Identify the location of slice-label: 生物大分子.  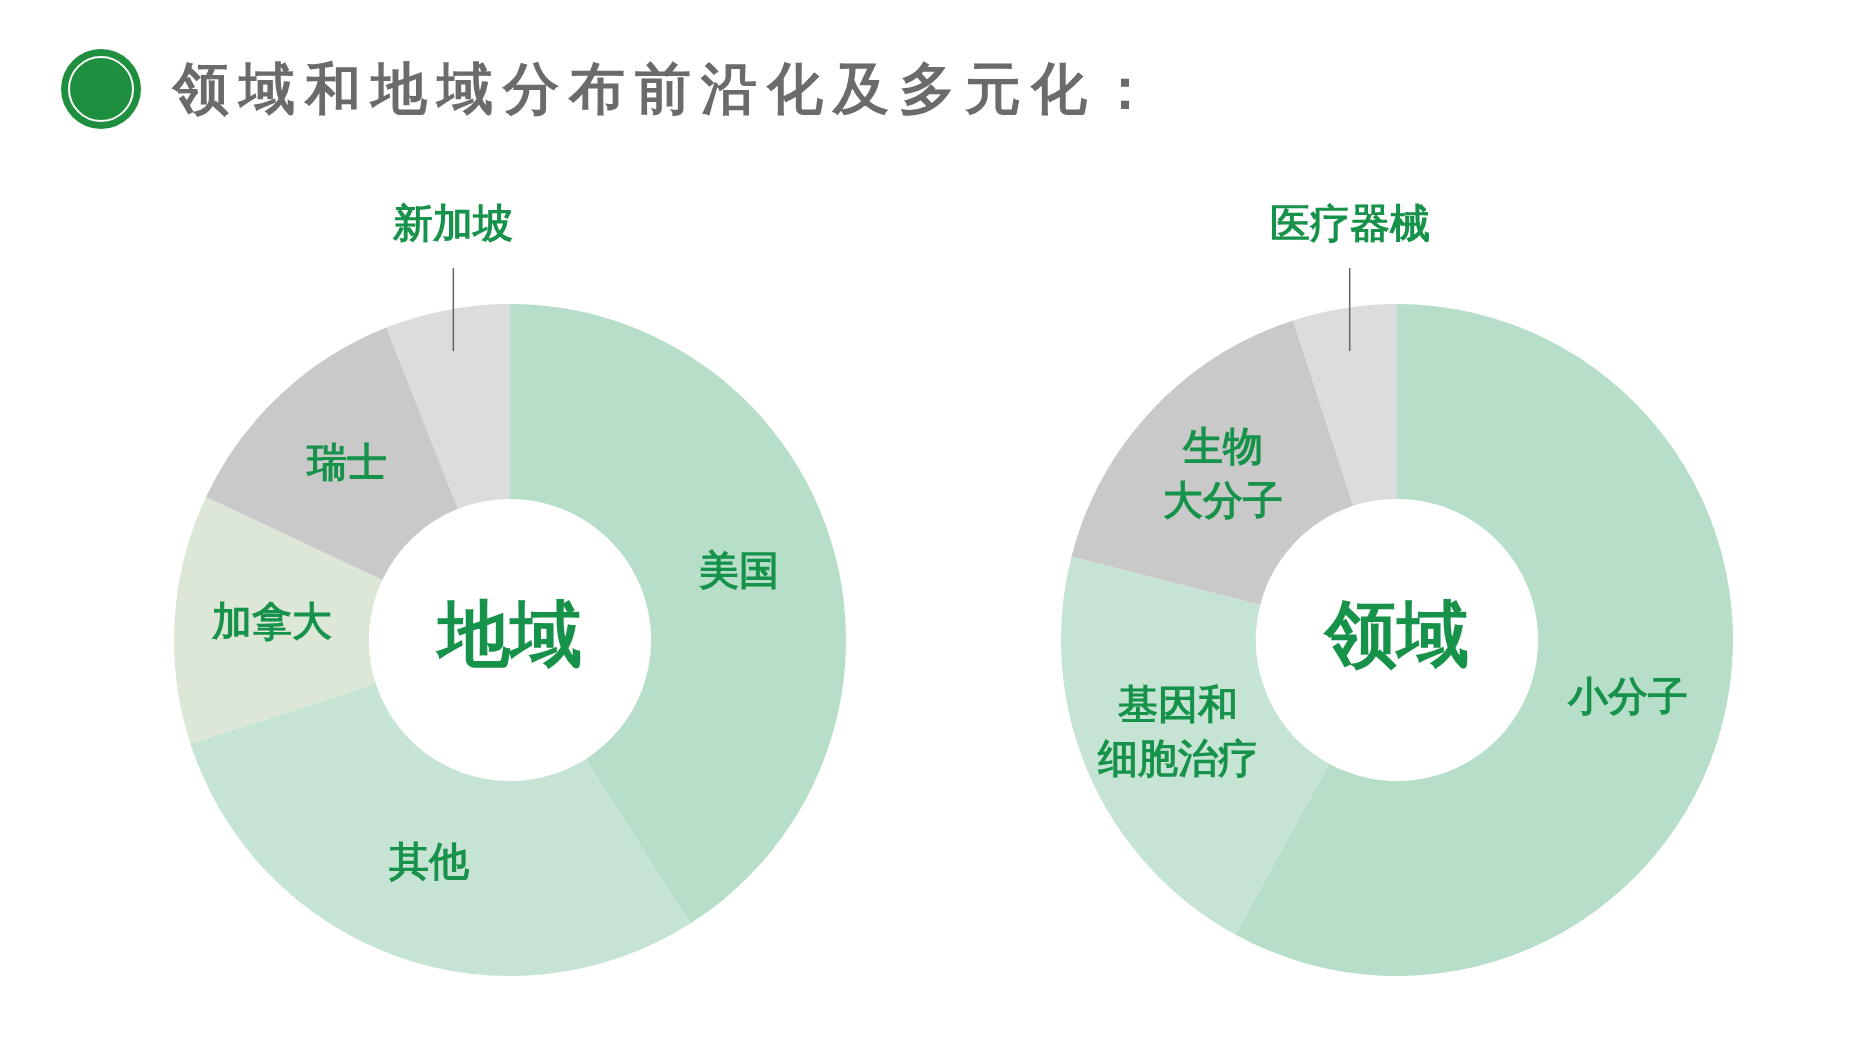
(1223, 473).